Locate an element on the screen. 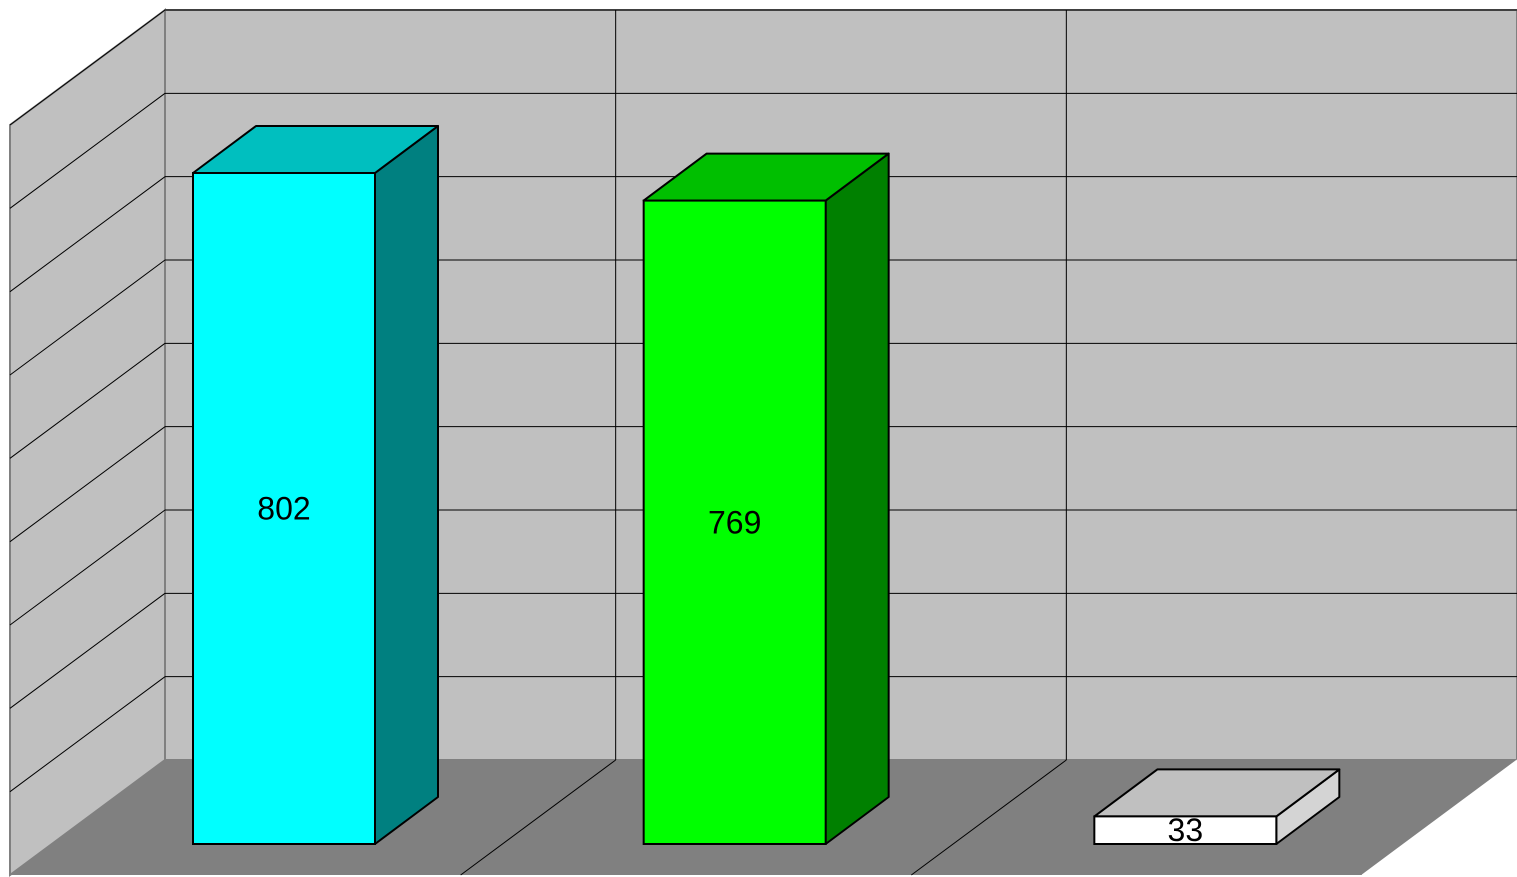 This screenshot has height=877, width=1517. side-wall is located at coordinates (87, 442).